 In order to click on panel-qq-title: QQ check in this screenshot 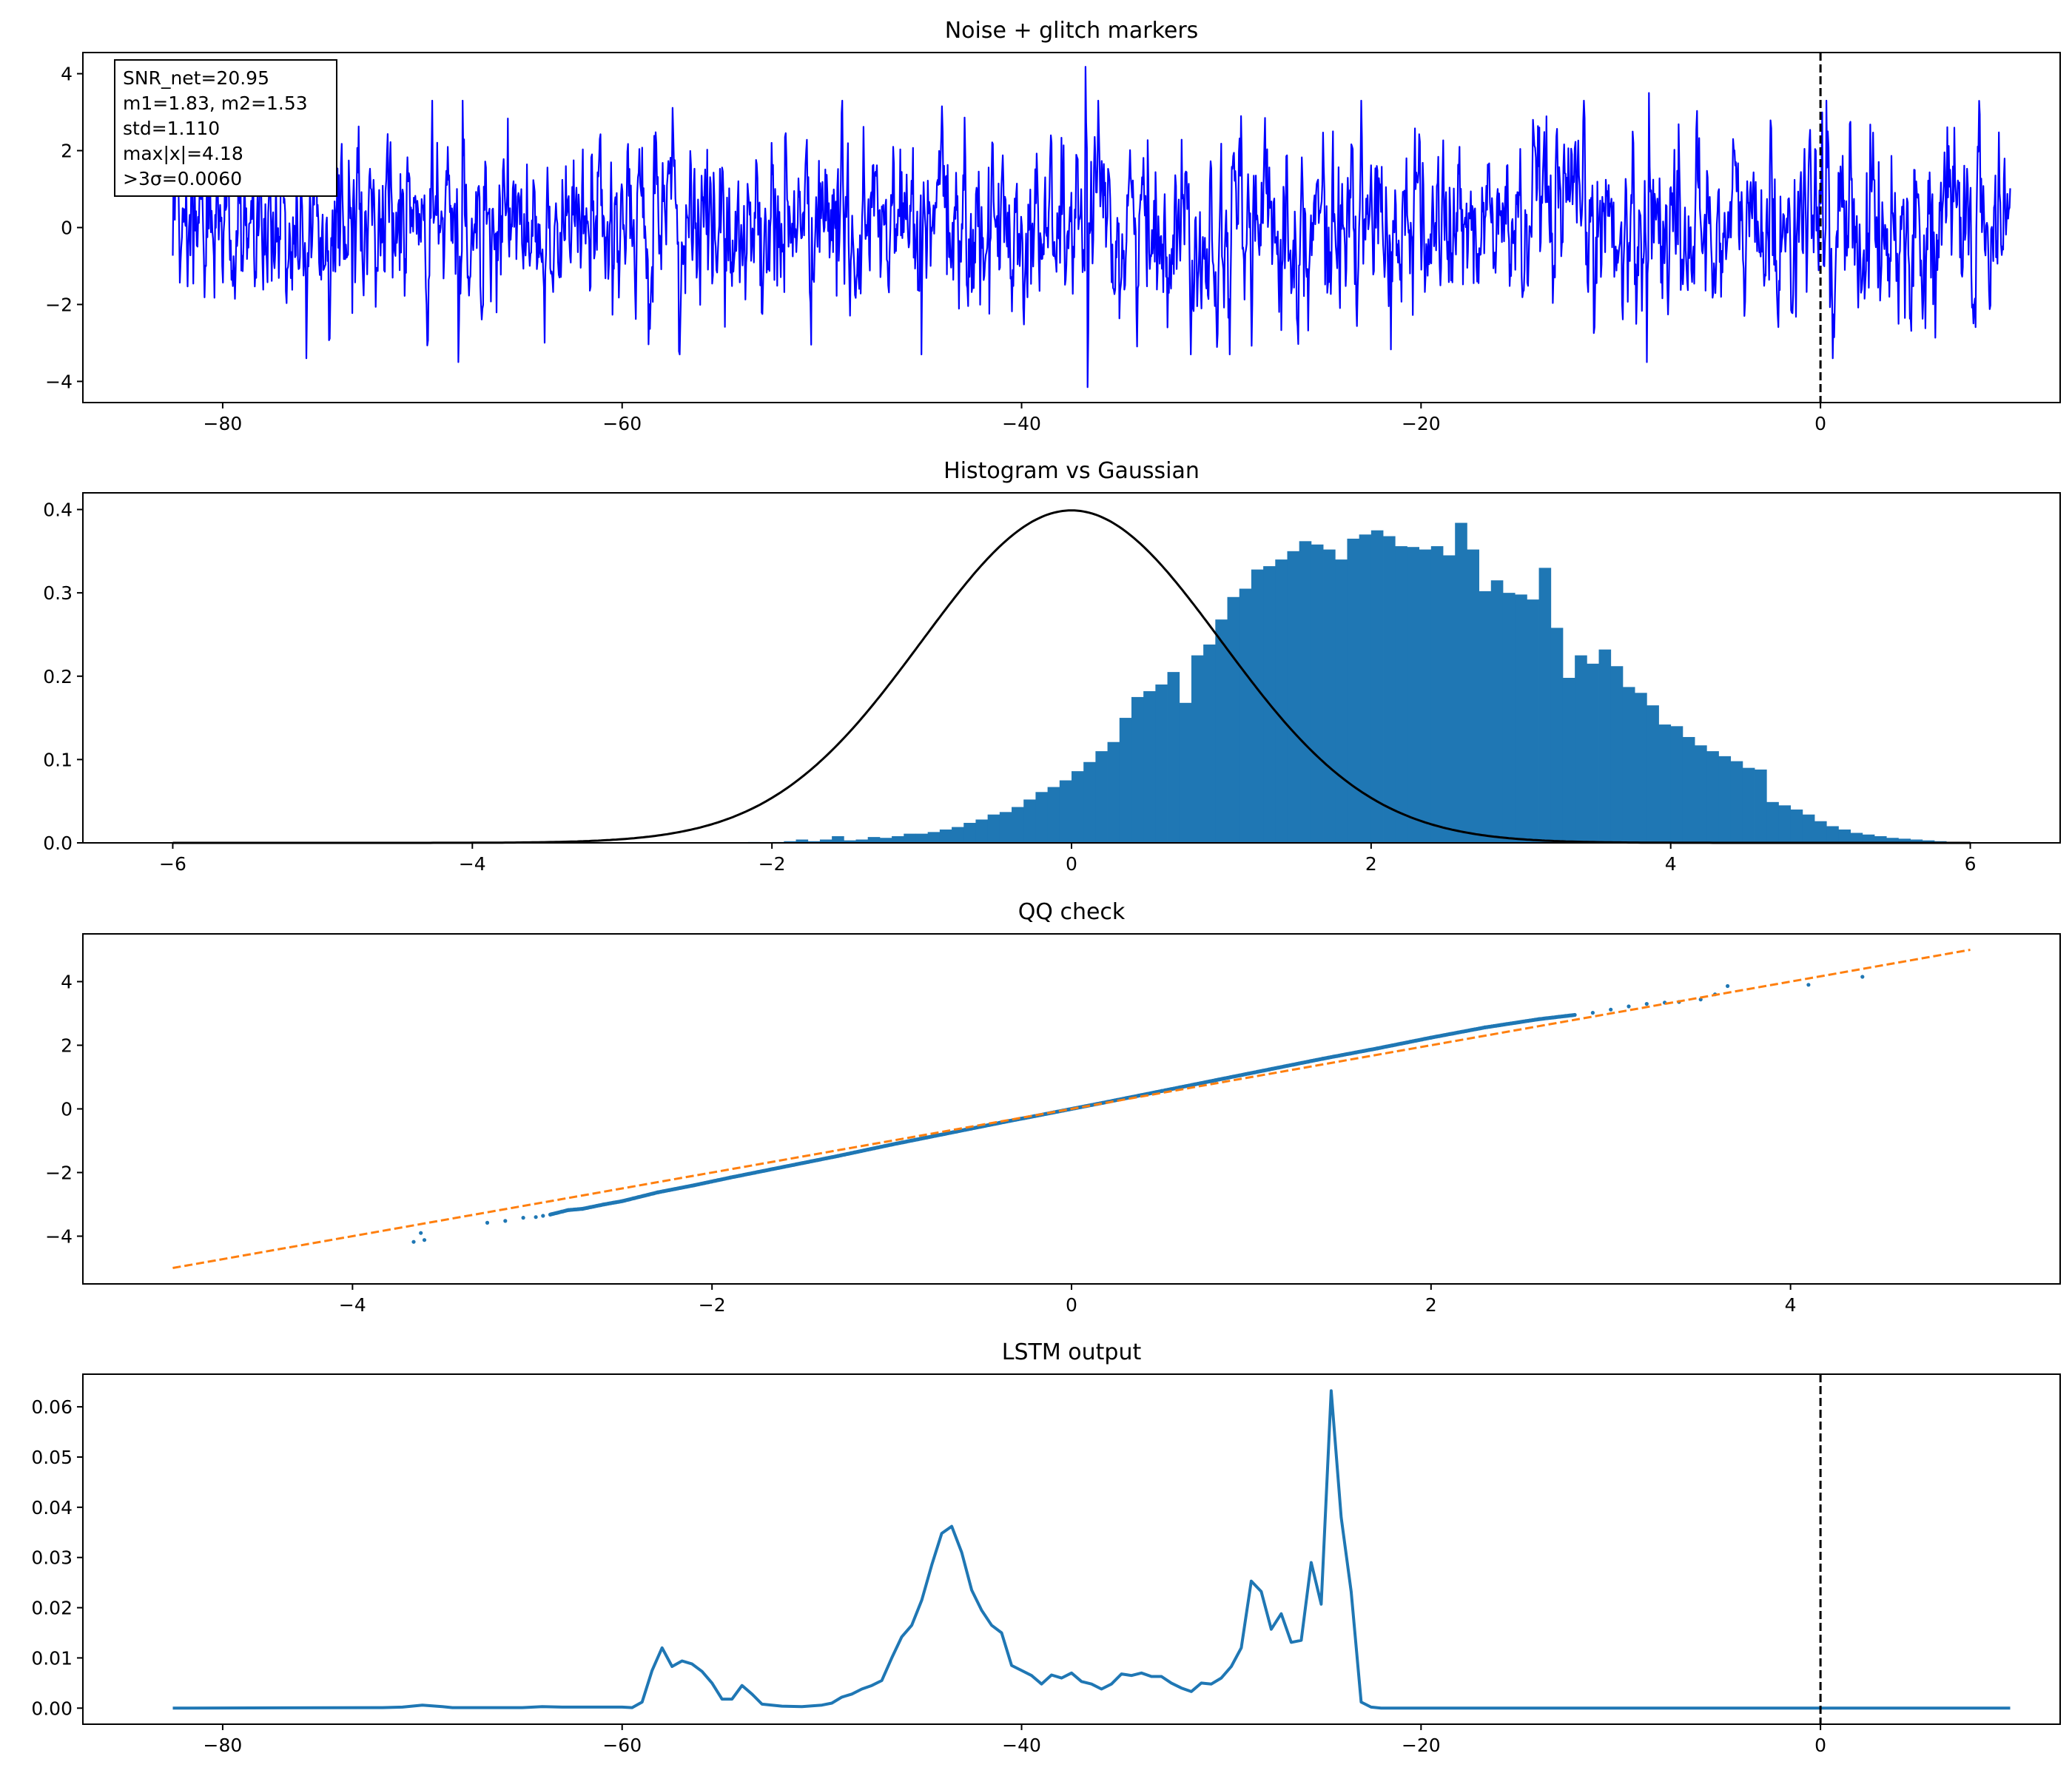, I will do `click(1072, 912)`.